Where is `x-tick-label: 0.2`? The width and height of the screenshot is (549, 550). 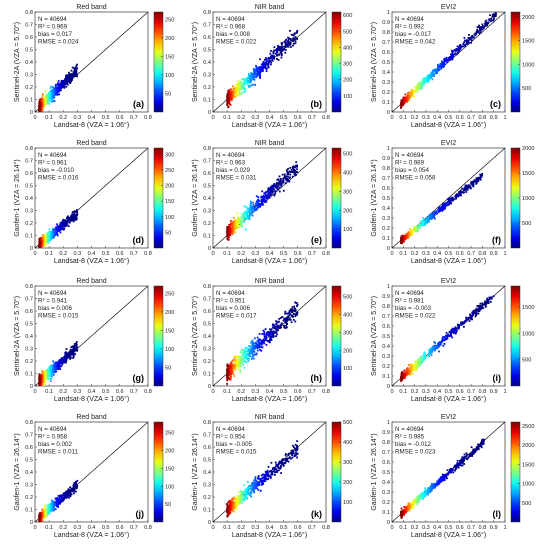
x-tick-label: 0.2 is located at coordinates (63, 392).